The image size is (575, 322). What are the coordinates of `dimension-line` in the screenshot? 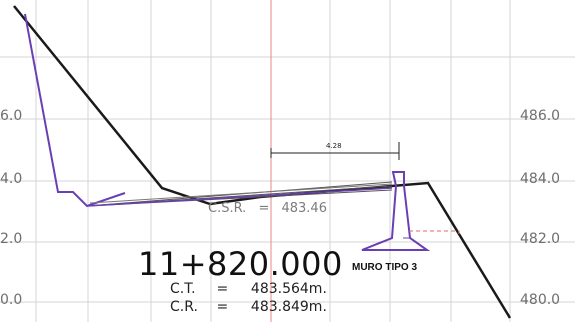 It's located at (335, 151).